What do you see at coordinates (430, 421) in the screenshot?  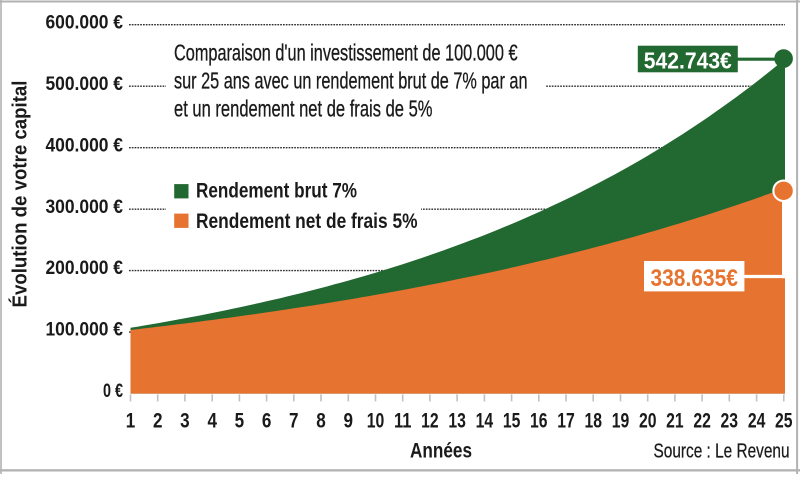 I see `svg-text: 12` at bounding box center [430, 421].